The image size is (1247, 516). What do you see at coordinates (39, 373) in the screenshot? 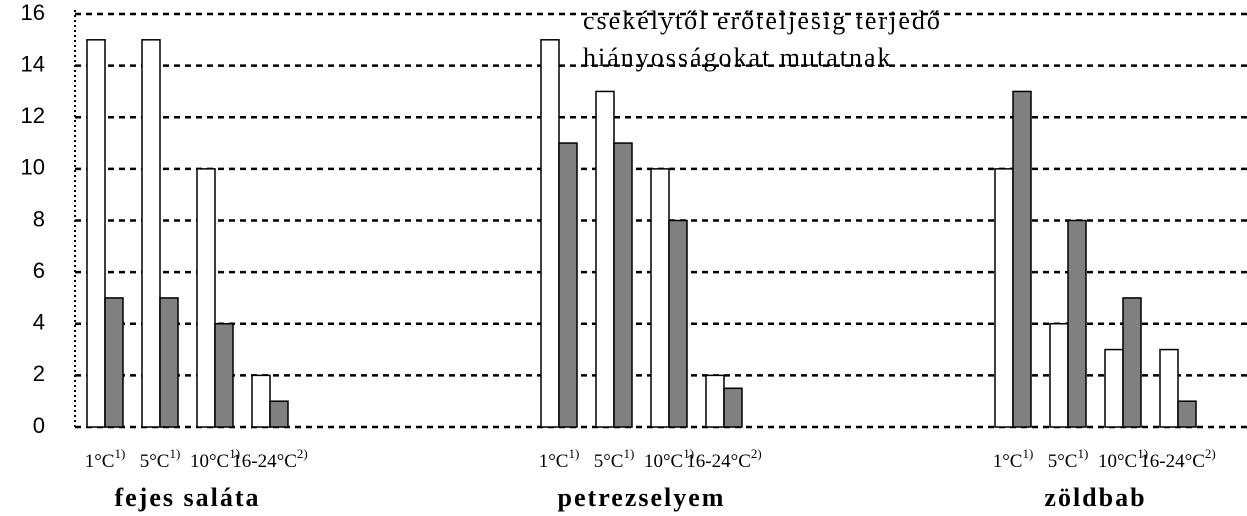
I see `y-tick-label: 2` at bounding box center [39, 373].